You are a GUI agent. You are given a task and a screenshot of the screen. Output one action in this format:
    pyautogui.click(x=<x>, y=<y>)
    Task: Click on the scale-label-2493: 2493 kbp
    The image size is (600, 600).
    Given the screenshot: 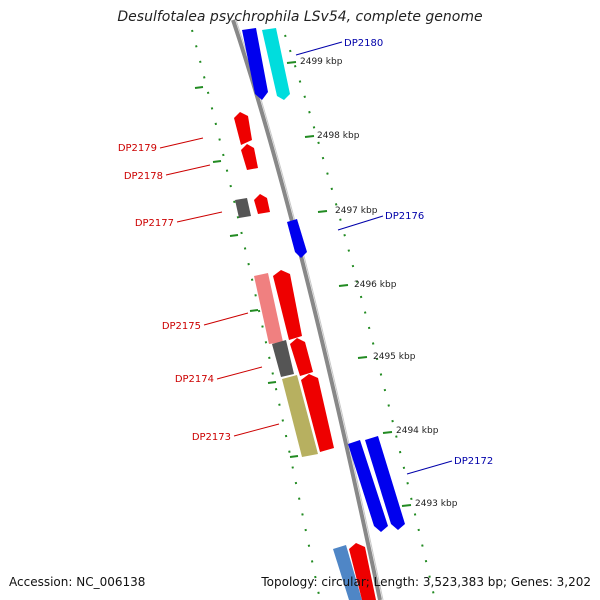 What is the action you would take?
    pyautogui.click(x=436, y=504)
    